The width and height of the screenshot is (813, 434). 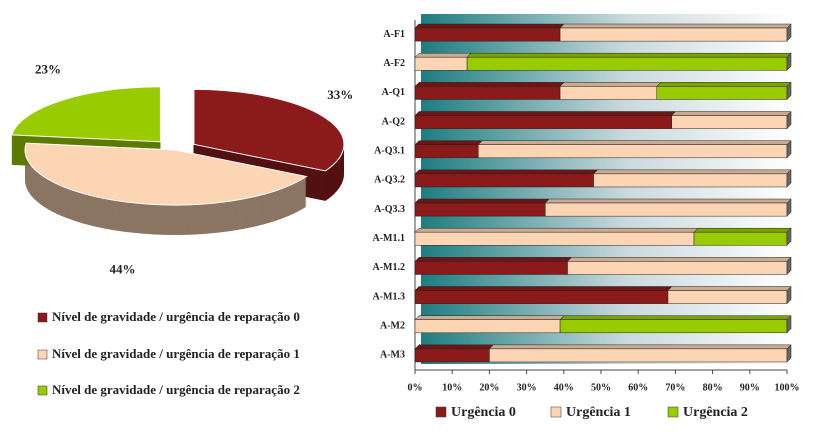 I want to click on data-label: 33%, so click(x=340, y=94).